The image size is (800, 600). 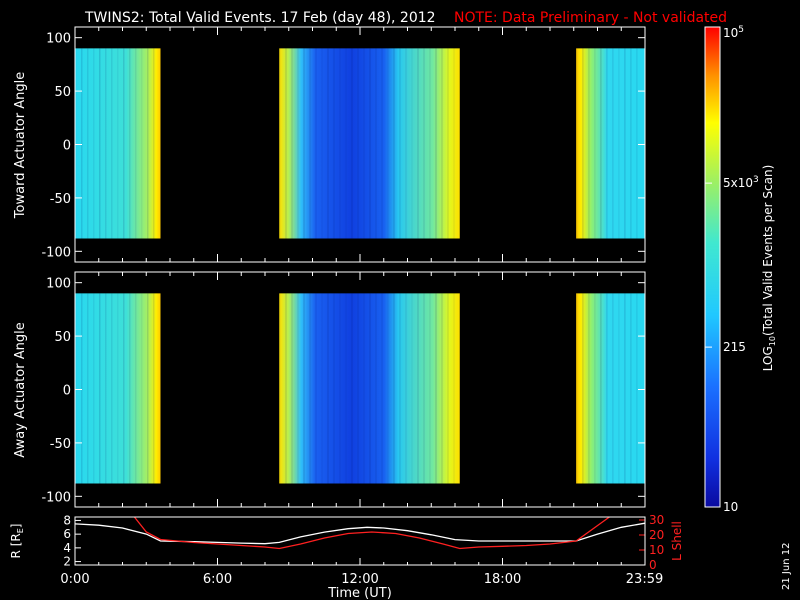 What do you see at coordinates (769, 268) in the screenshot?
I see `colorbar-label: LOG10(Total Valid Events per Scan)` at bounding box center [769, 268].